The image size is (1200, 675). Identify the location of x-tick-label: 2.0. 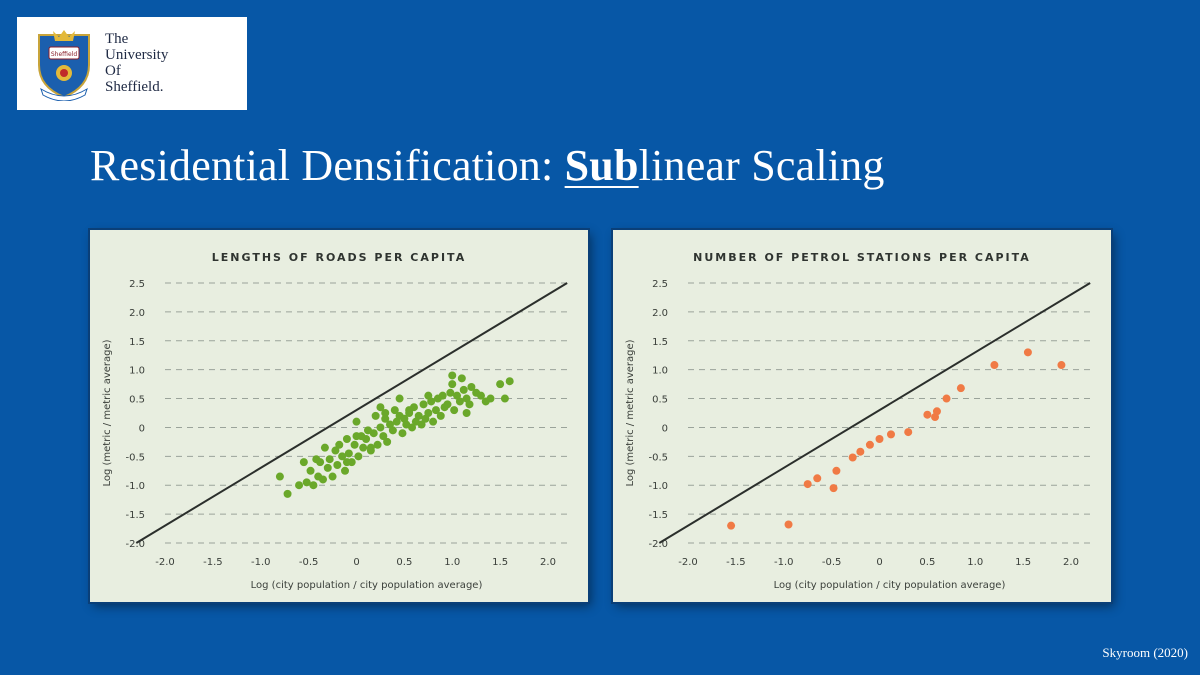
(548, 562).